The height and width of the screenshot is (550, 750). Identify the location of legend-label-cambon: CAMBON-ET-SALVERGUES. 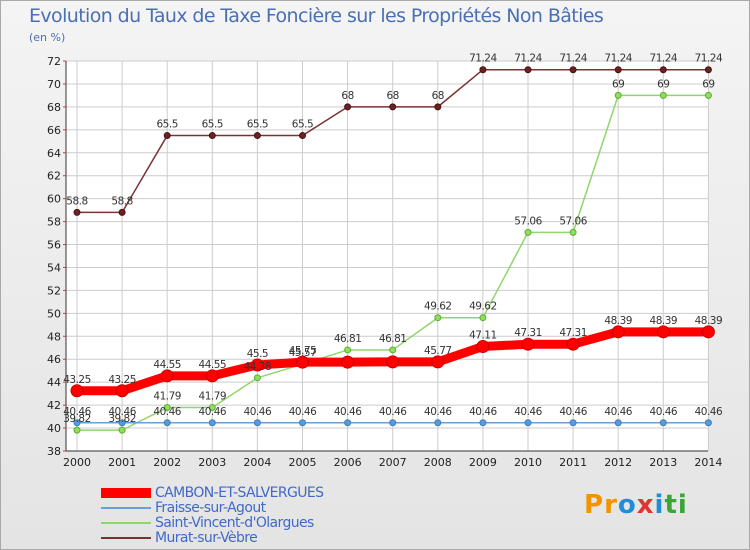
(239, 492).